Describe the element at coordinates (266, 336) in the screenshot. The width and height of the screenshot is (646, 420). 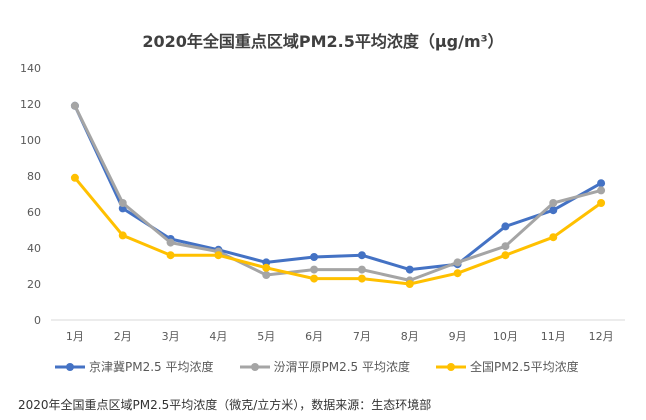
I see `x-tick-label: 5月` at that location.